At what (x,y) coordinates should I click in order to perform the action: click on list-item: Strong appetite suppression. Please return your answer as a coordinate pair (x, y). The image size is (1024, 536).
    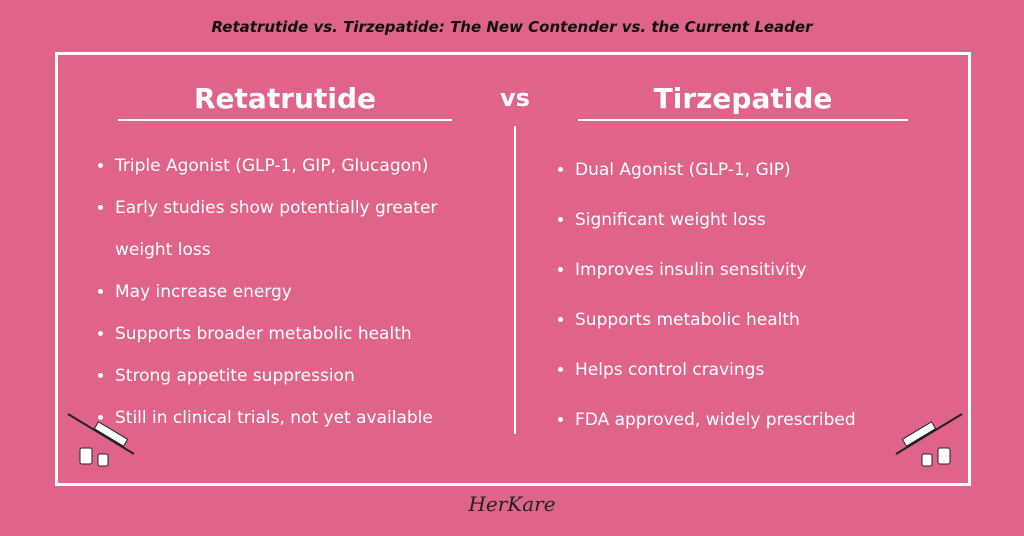
    Looking at the image, I should click on (302, 376).